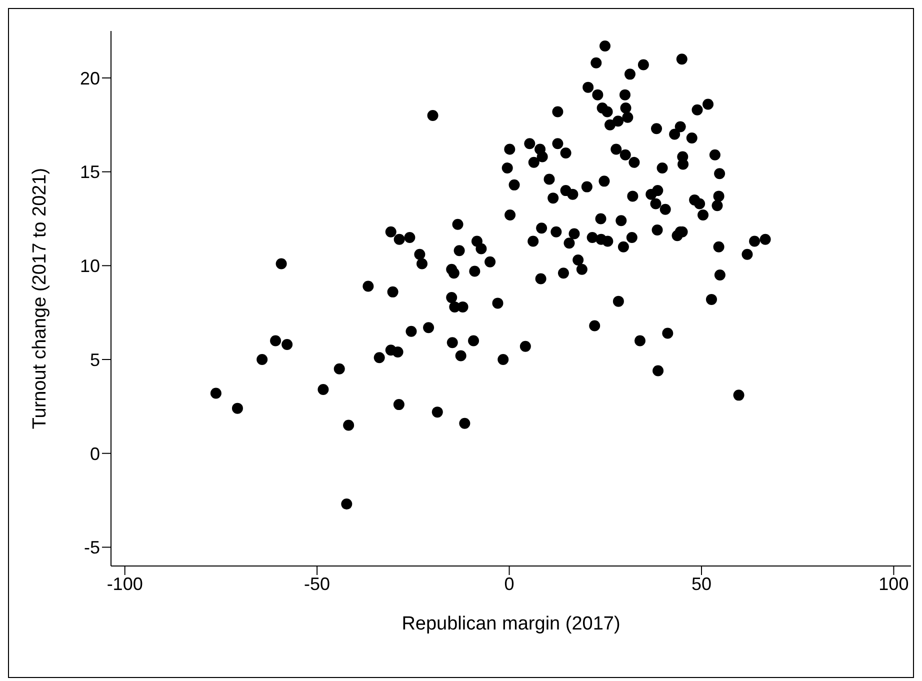 The width and height of the screenshot is (922, 681). What do you see at coordinates (893, 584) in the screenshot?
I see `x-tick-label: 100` at bounding box center [893, 584].